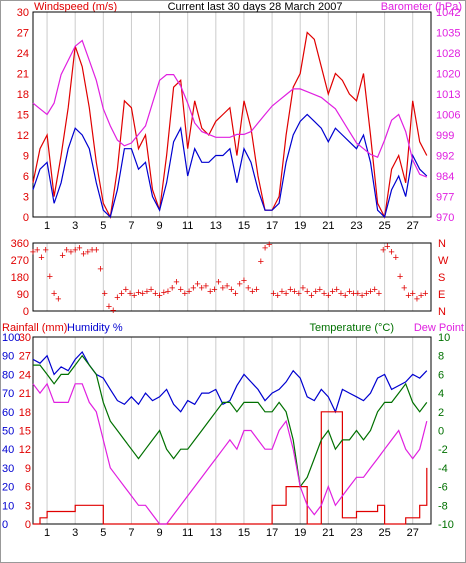 This screenshot has width=466, height=563. I want to click on x-tick-label: 15, so click(244, 533).